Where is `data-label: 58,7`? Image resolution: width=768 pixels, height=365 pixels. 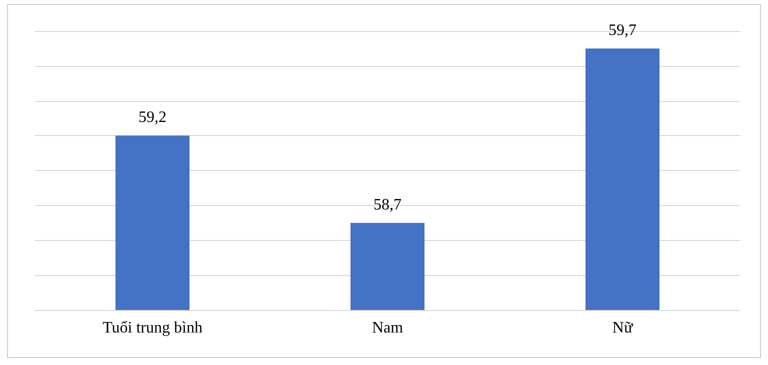
data-label: 58,7 is located at coordinates (388, 205).